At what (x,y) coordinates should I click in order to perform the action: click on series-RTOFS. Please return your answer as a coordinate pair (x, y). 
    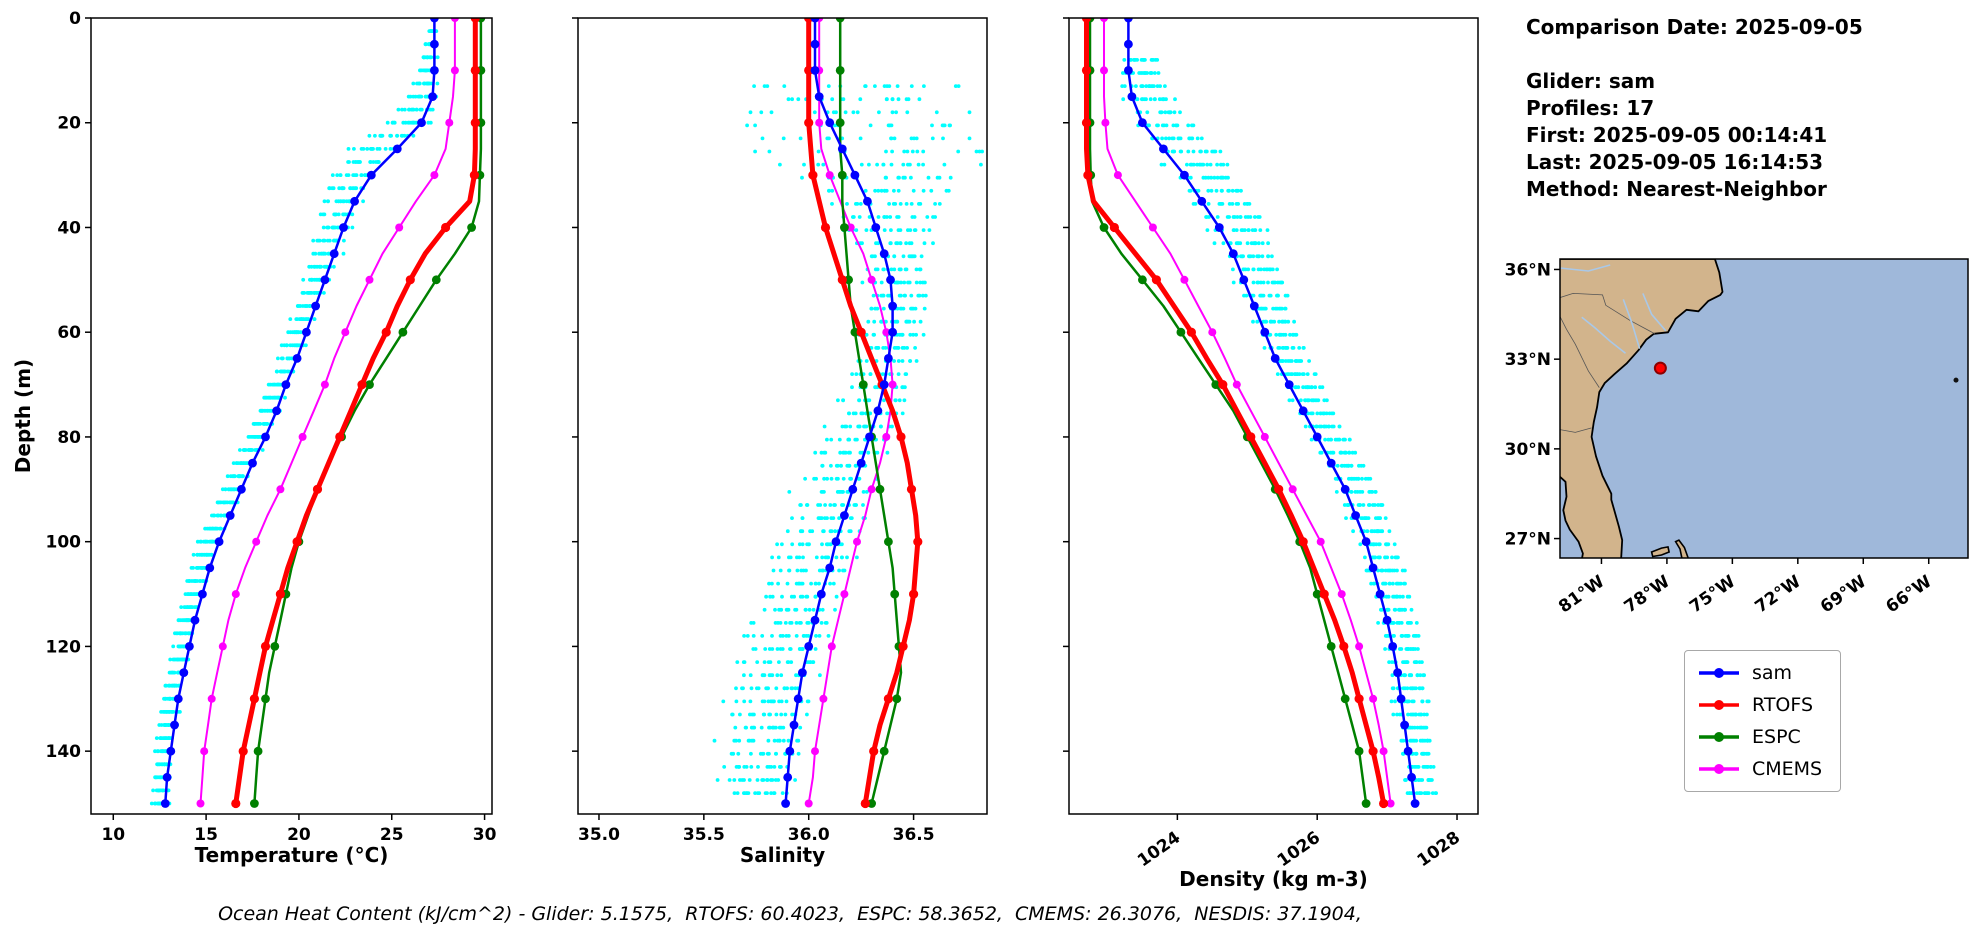
    Looking at the image, I should click on (1235, 413).